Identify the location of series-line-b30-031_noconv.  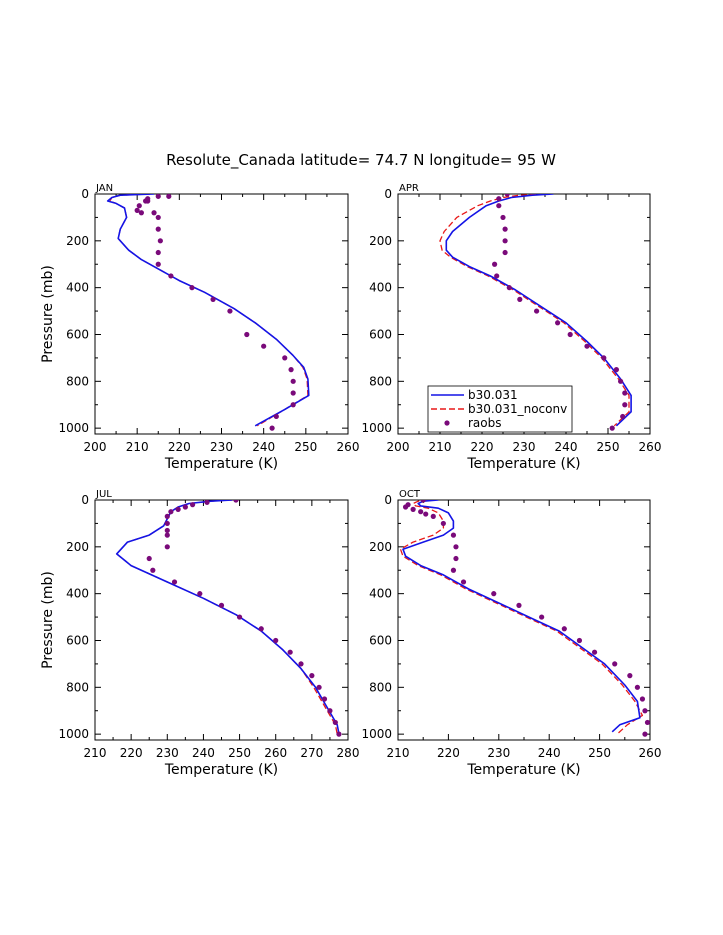
(534, 310).